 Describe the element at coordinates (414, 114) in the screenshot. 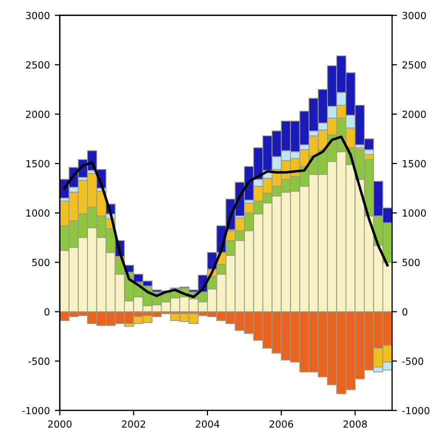

I see `y2-tick-label: 2000` at that location.